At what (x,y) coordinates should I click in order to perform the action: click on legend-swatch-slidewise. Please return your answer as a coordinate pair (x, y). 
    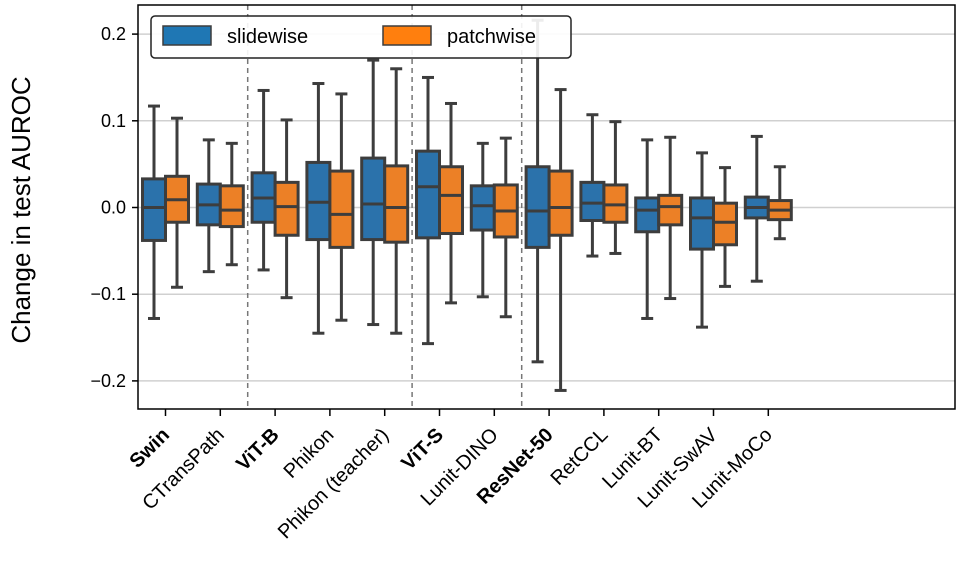
    Looking at the image, I should click on (187, 35).